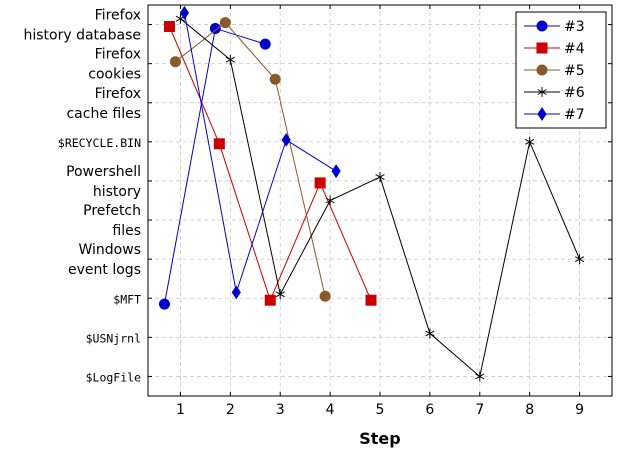  What do you see at coordinates (554, 27) in the screenshot?
I see `legend-entry: #3` at bounding box center [554, 27].